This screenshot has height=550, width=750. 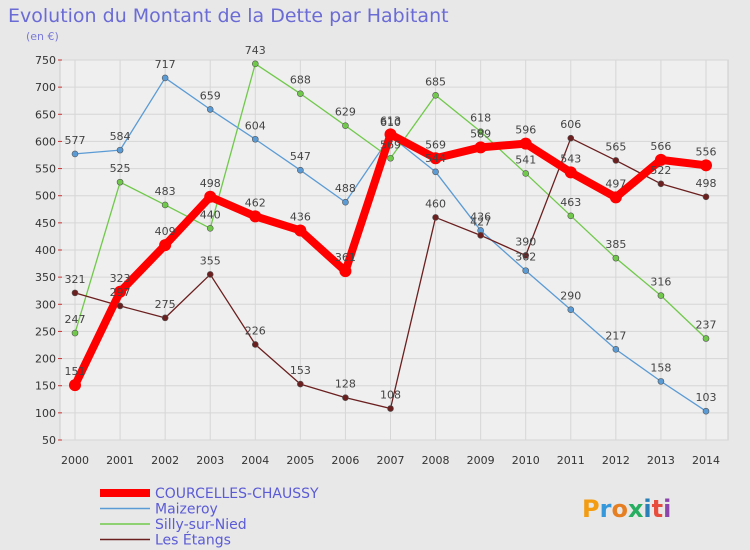 I want to click on data-label-etangs: 606, so click(x=570, y=124).